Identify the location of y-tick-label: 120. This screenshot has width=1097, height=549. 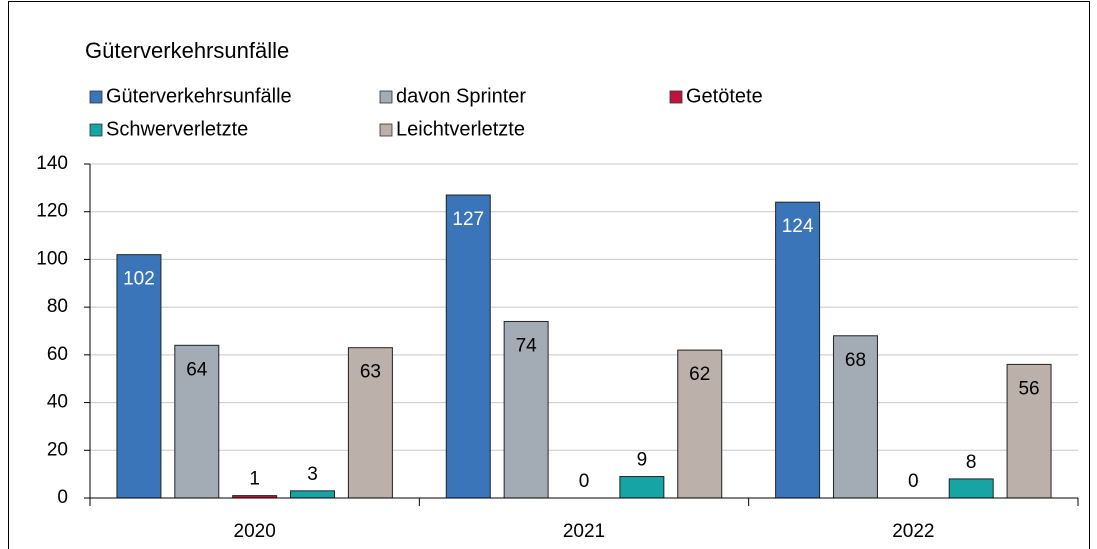
(52, 211).